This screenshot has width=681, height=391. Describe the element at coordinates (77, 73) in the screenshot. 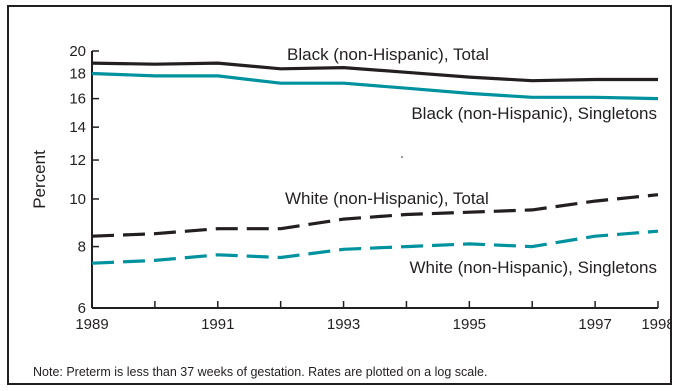

I see `y-tick-label: 18` at that location.